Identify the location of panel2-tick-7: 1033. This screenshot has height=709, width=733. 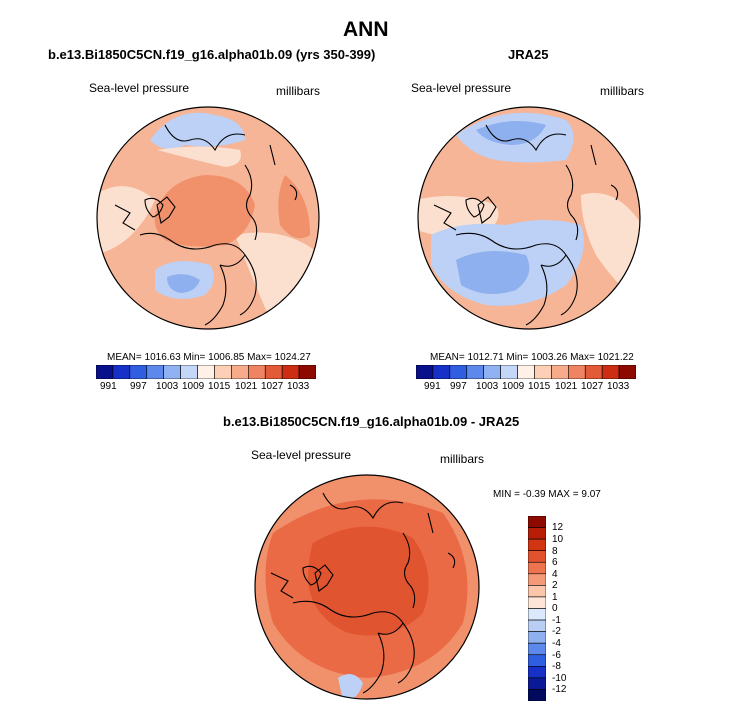
(618, 386).